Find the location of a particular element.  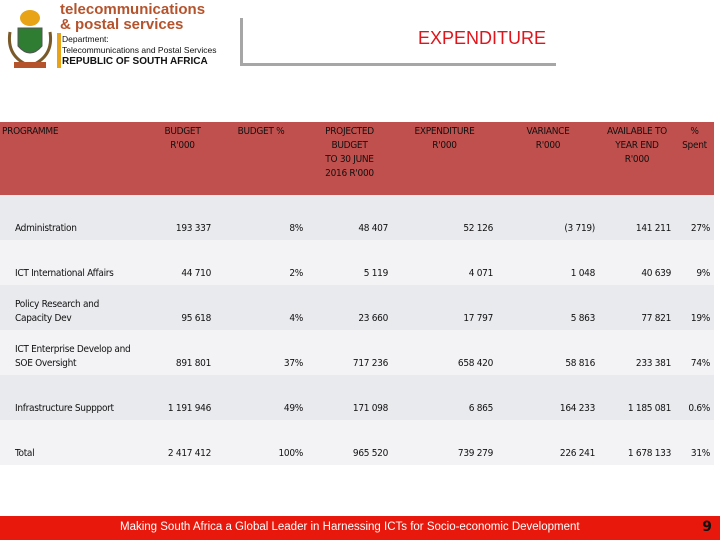

header-line: BUDGET % is located at coordinates (261, 131).